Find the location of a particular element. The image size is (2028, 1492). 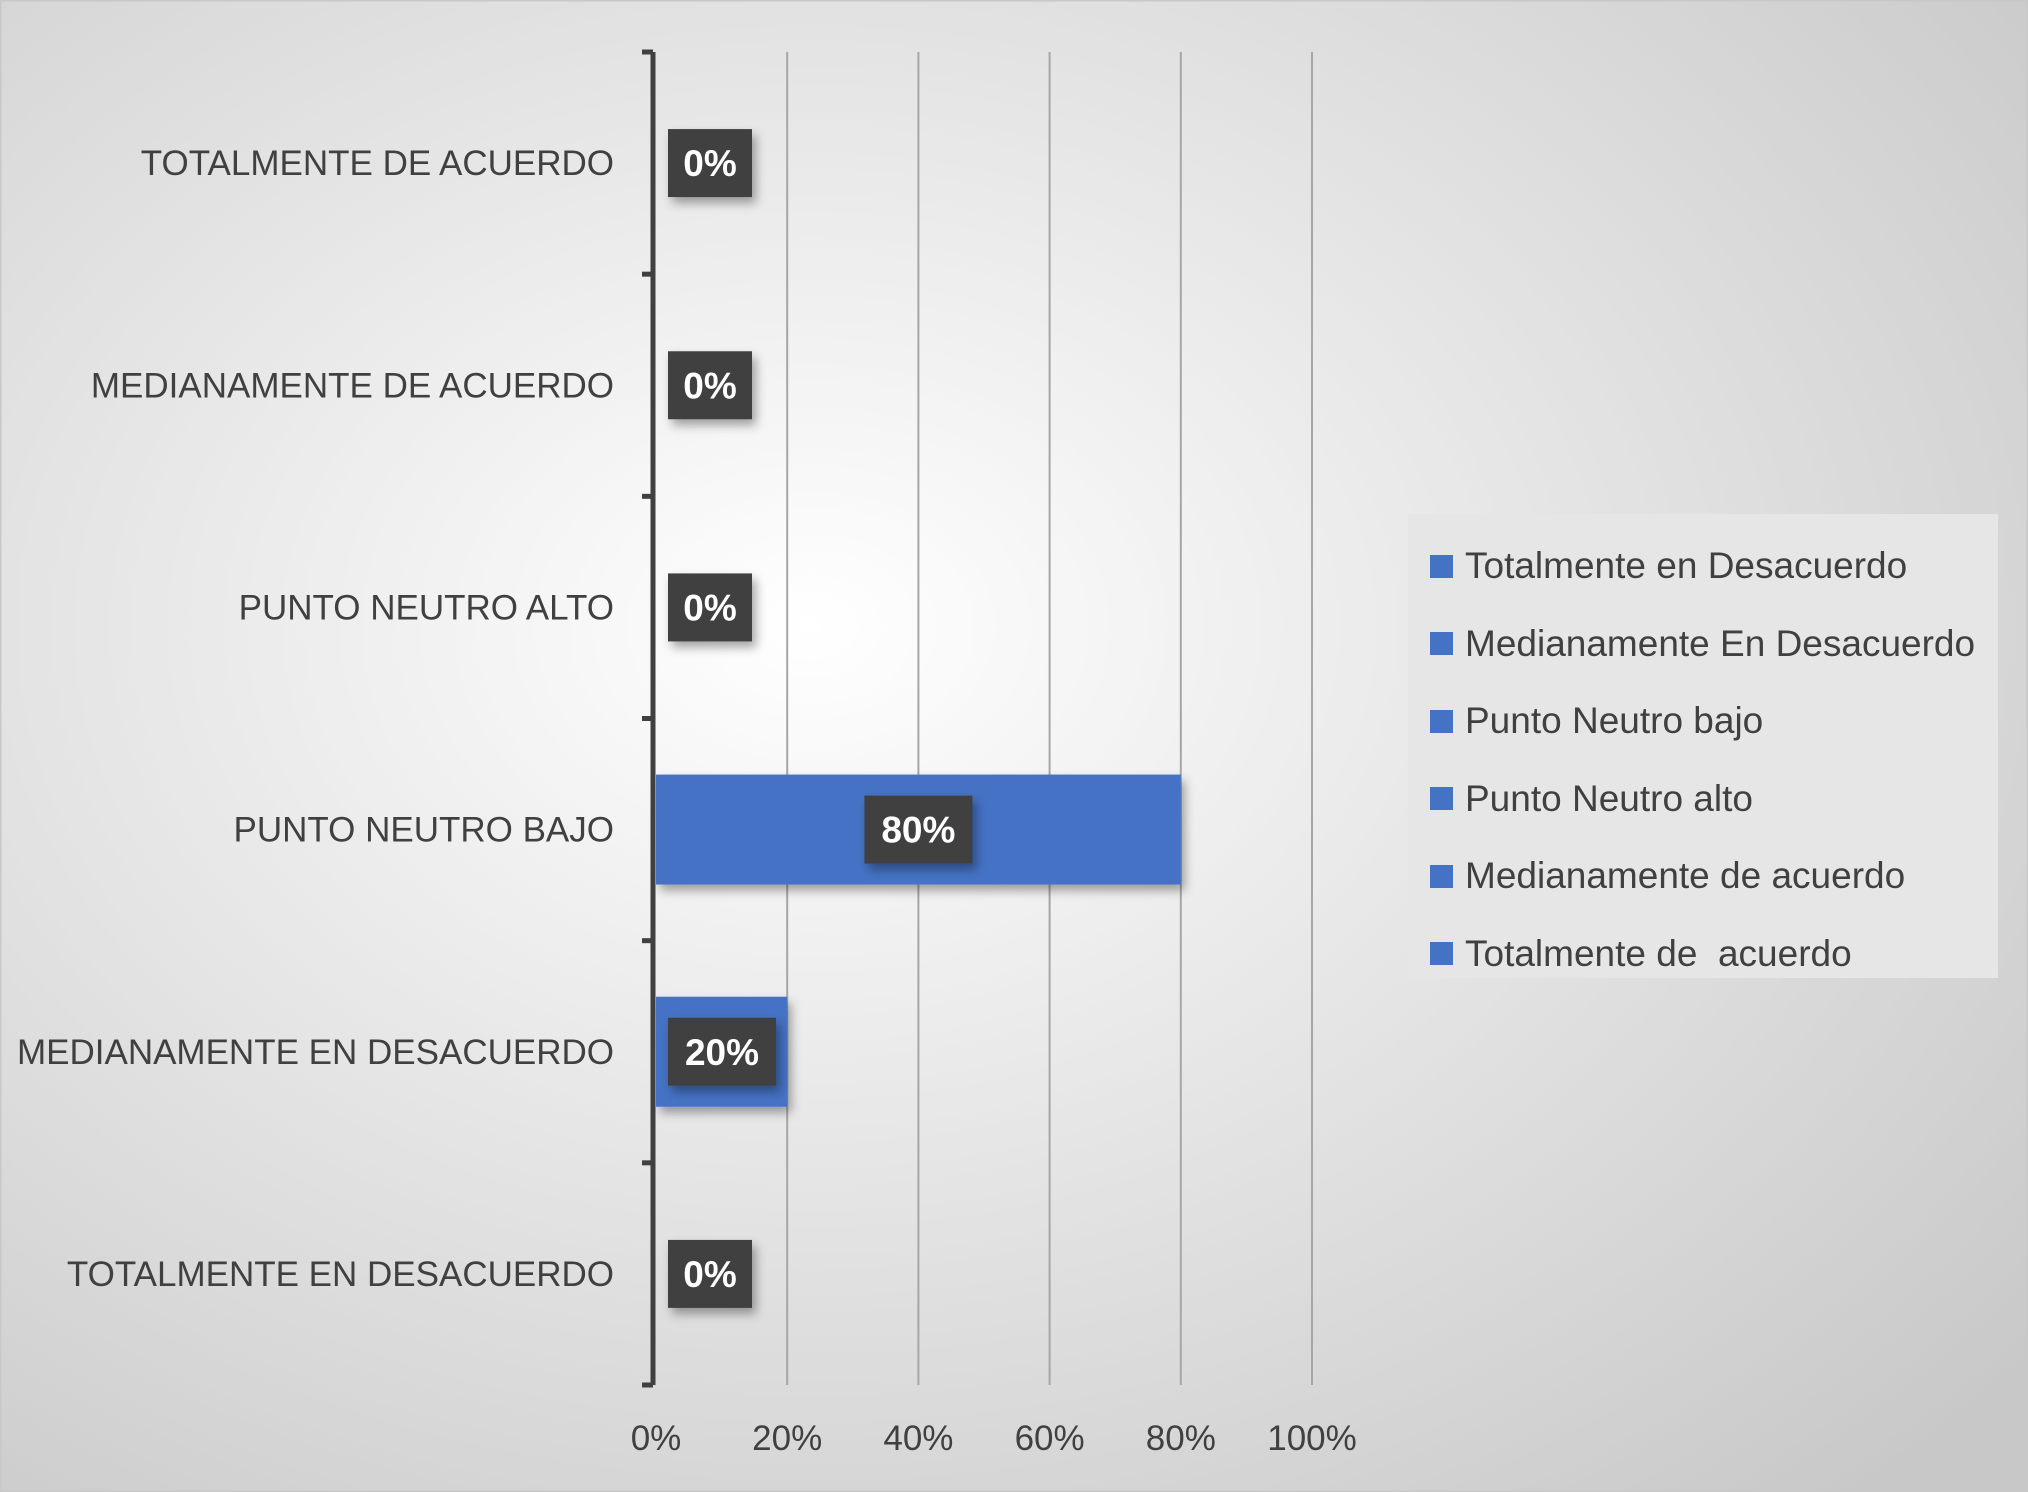

data-label-text: 80% is located at coordinates (918, 830).